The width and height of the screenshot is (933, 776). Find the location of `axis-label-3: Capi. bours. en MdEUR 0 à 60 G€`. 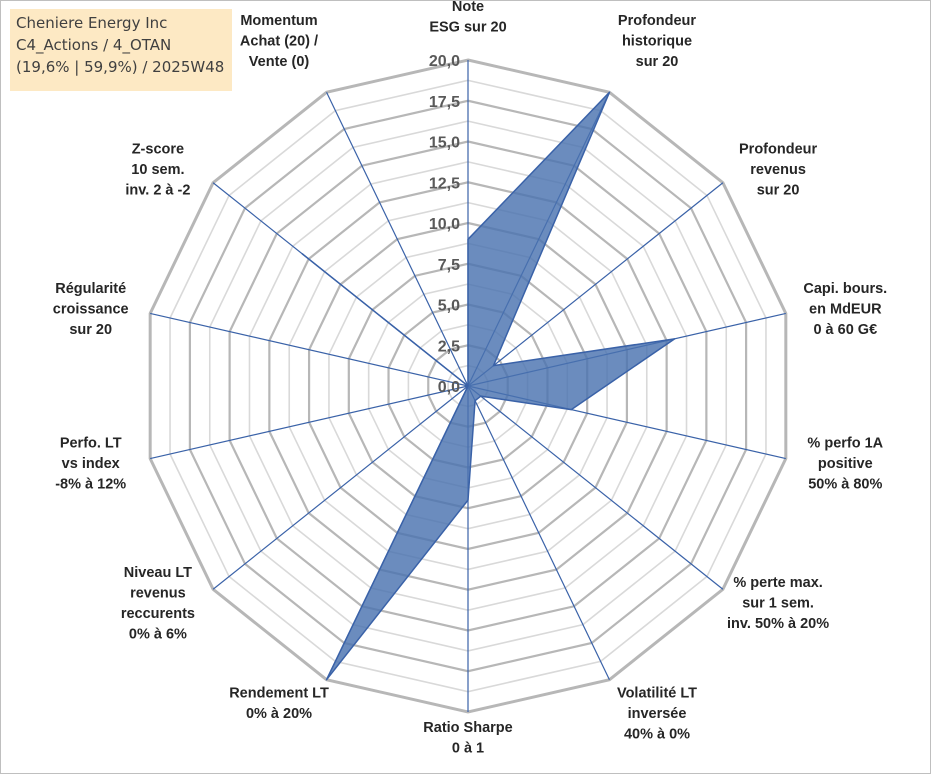

axis-label-3: Capi. bours. en MdEUR 0 à 60 G€ is located at coordinates (845, 309).